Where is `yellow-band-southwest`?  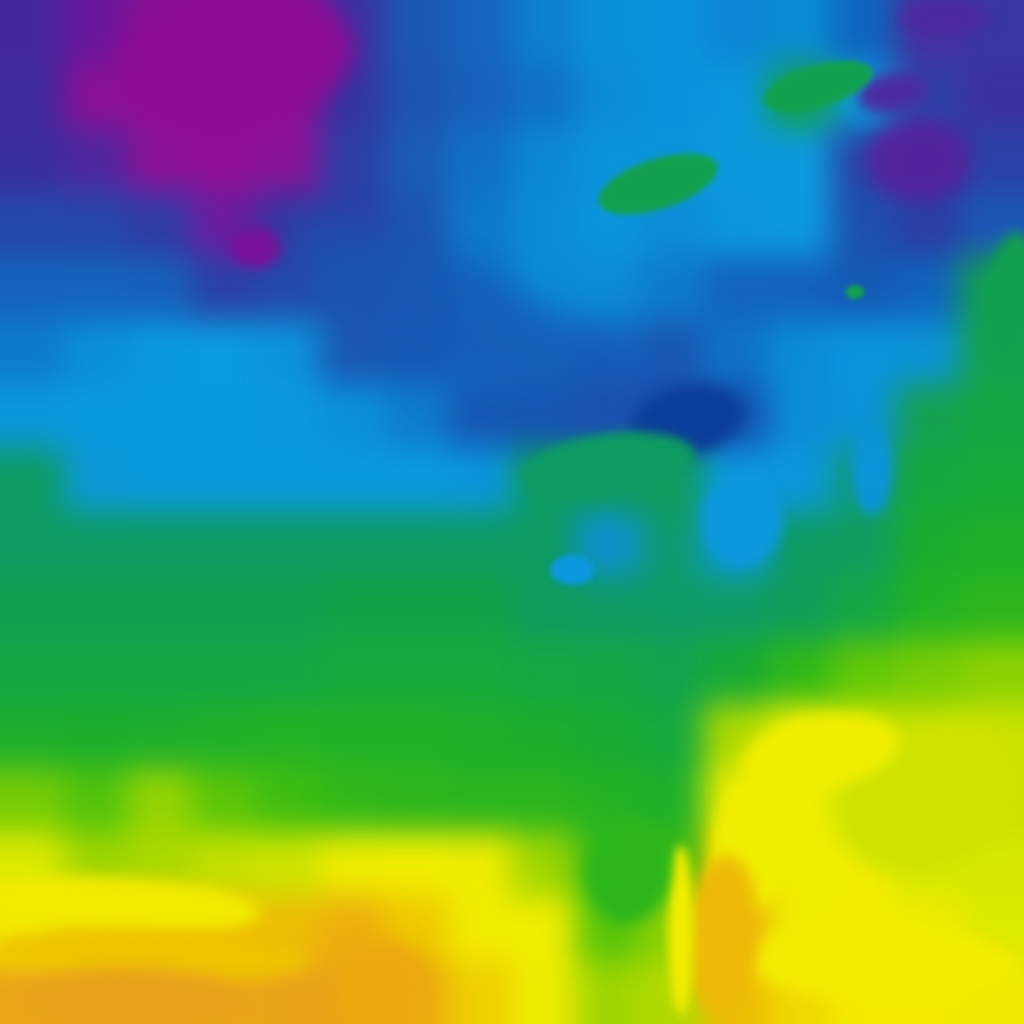
yellow-band-southwest is located at coordinates (130, 905).